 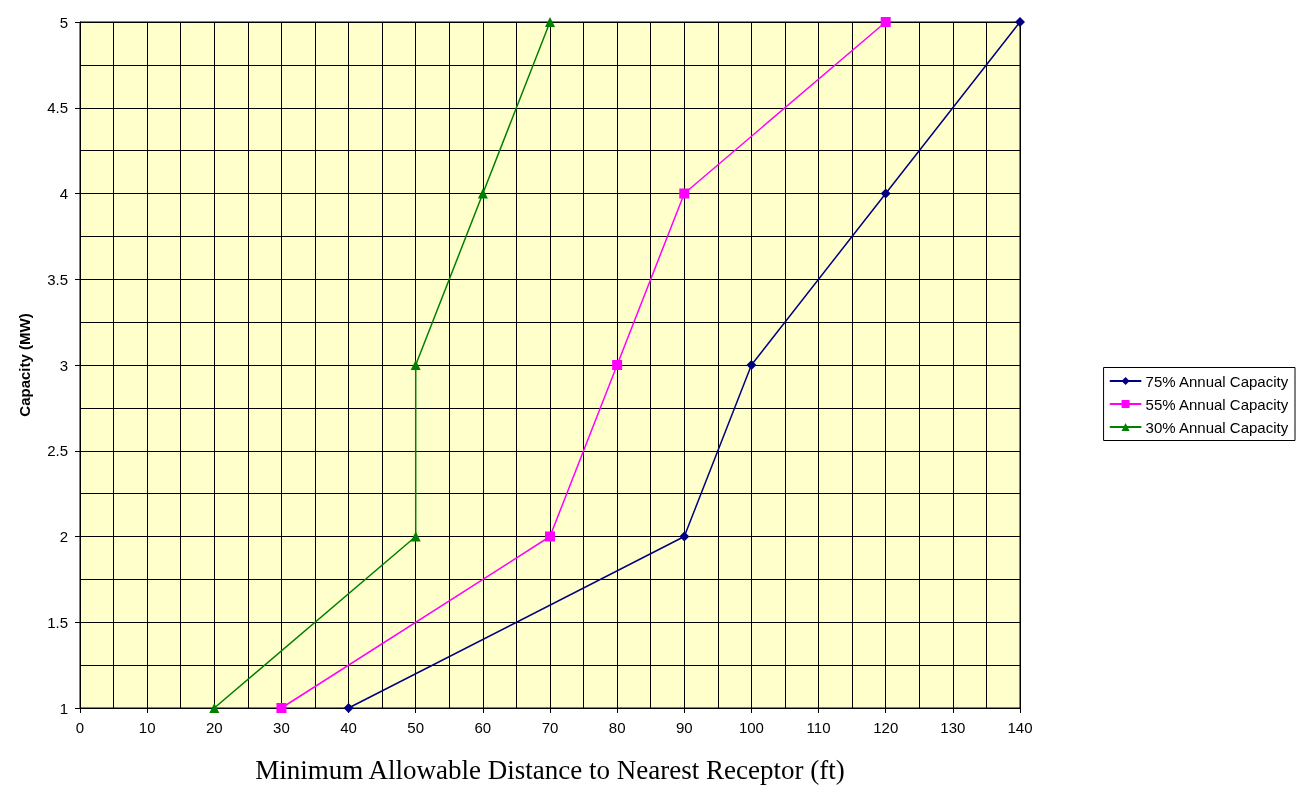 What do you see at coordinates (1217, 427) in the screenshot?
I see `legend-label: 30% Annual Capacity` at bounding box center [1217, 427].